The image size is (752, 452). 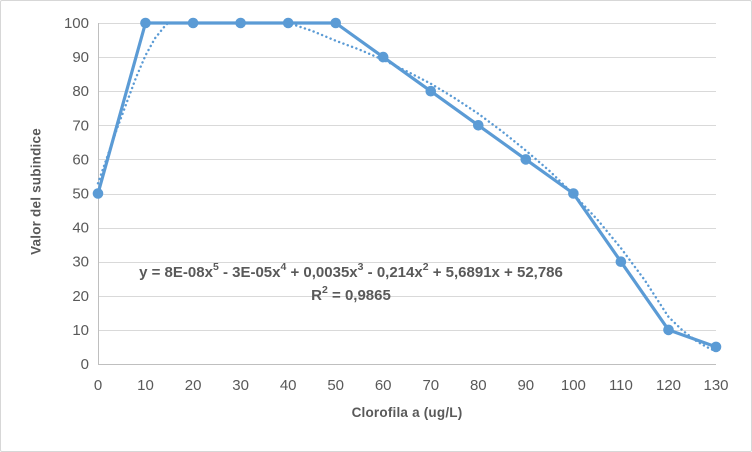 What do you see at coordinates (573, 385) in the screenshot?
I see `x-tick-label: 100` at bounding box center [573, 385].